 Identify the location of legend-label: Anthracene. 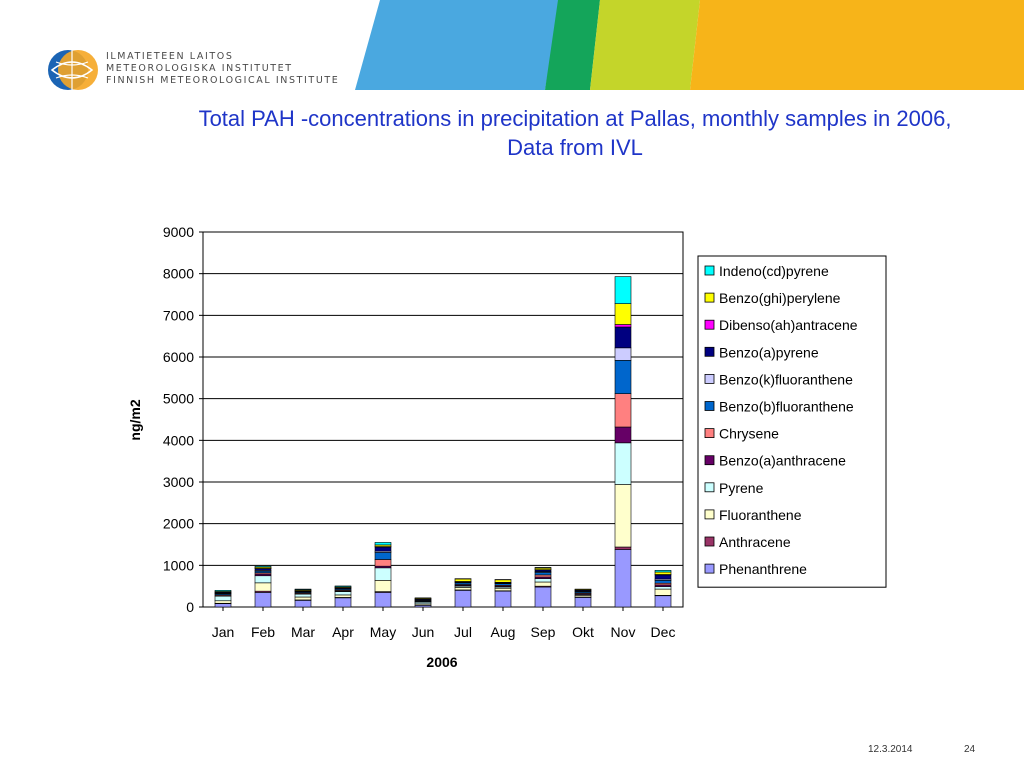
(755, 542).